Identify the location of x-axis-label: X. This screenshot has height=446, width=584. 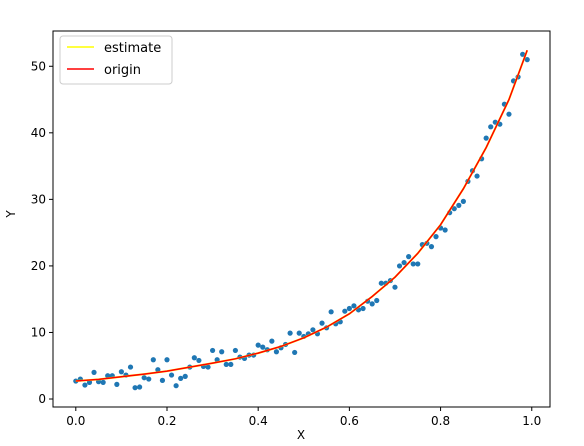
(301, 435).